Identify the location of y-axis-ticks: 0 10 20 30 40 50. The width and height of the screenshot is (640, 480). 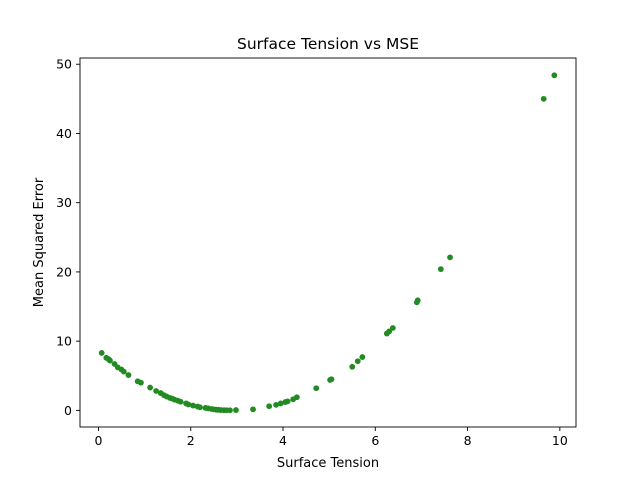
(68, 237).